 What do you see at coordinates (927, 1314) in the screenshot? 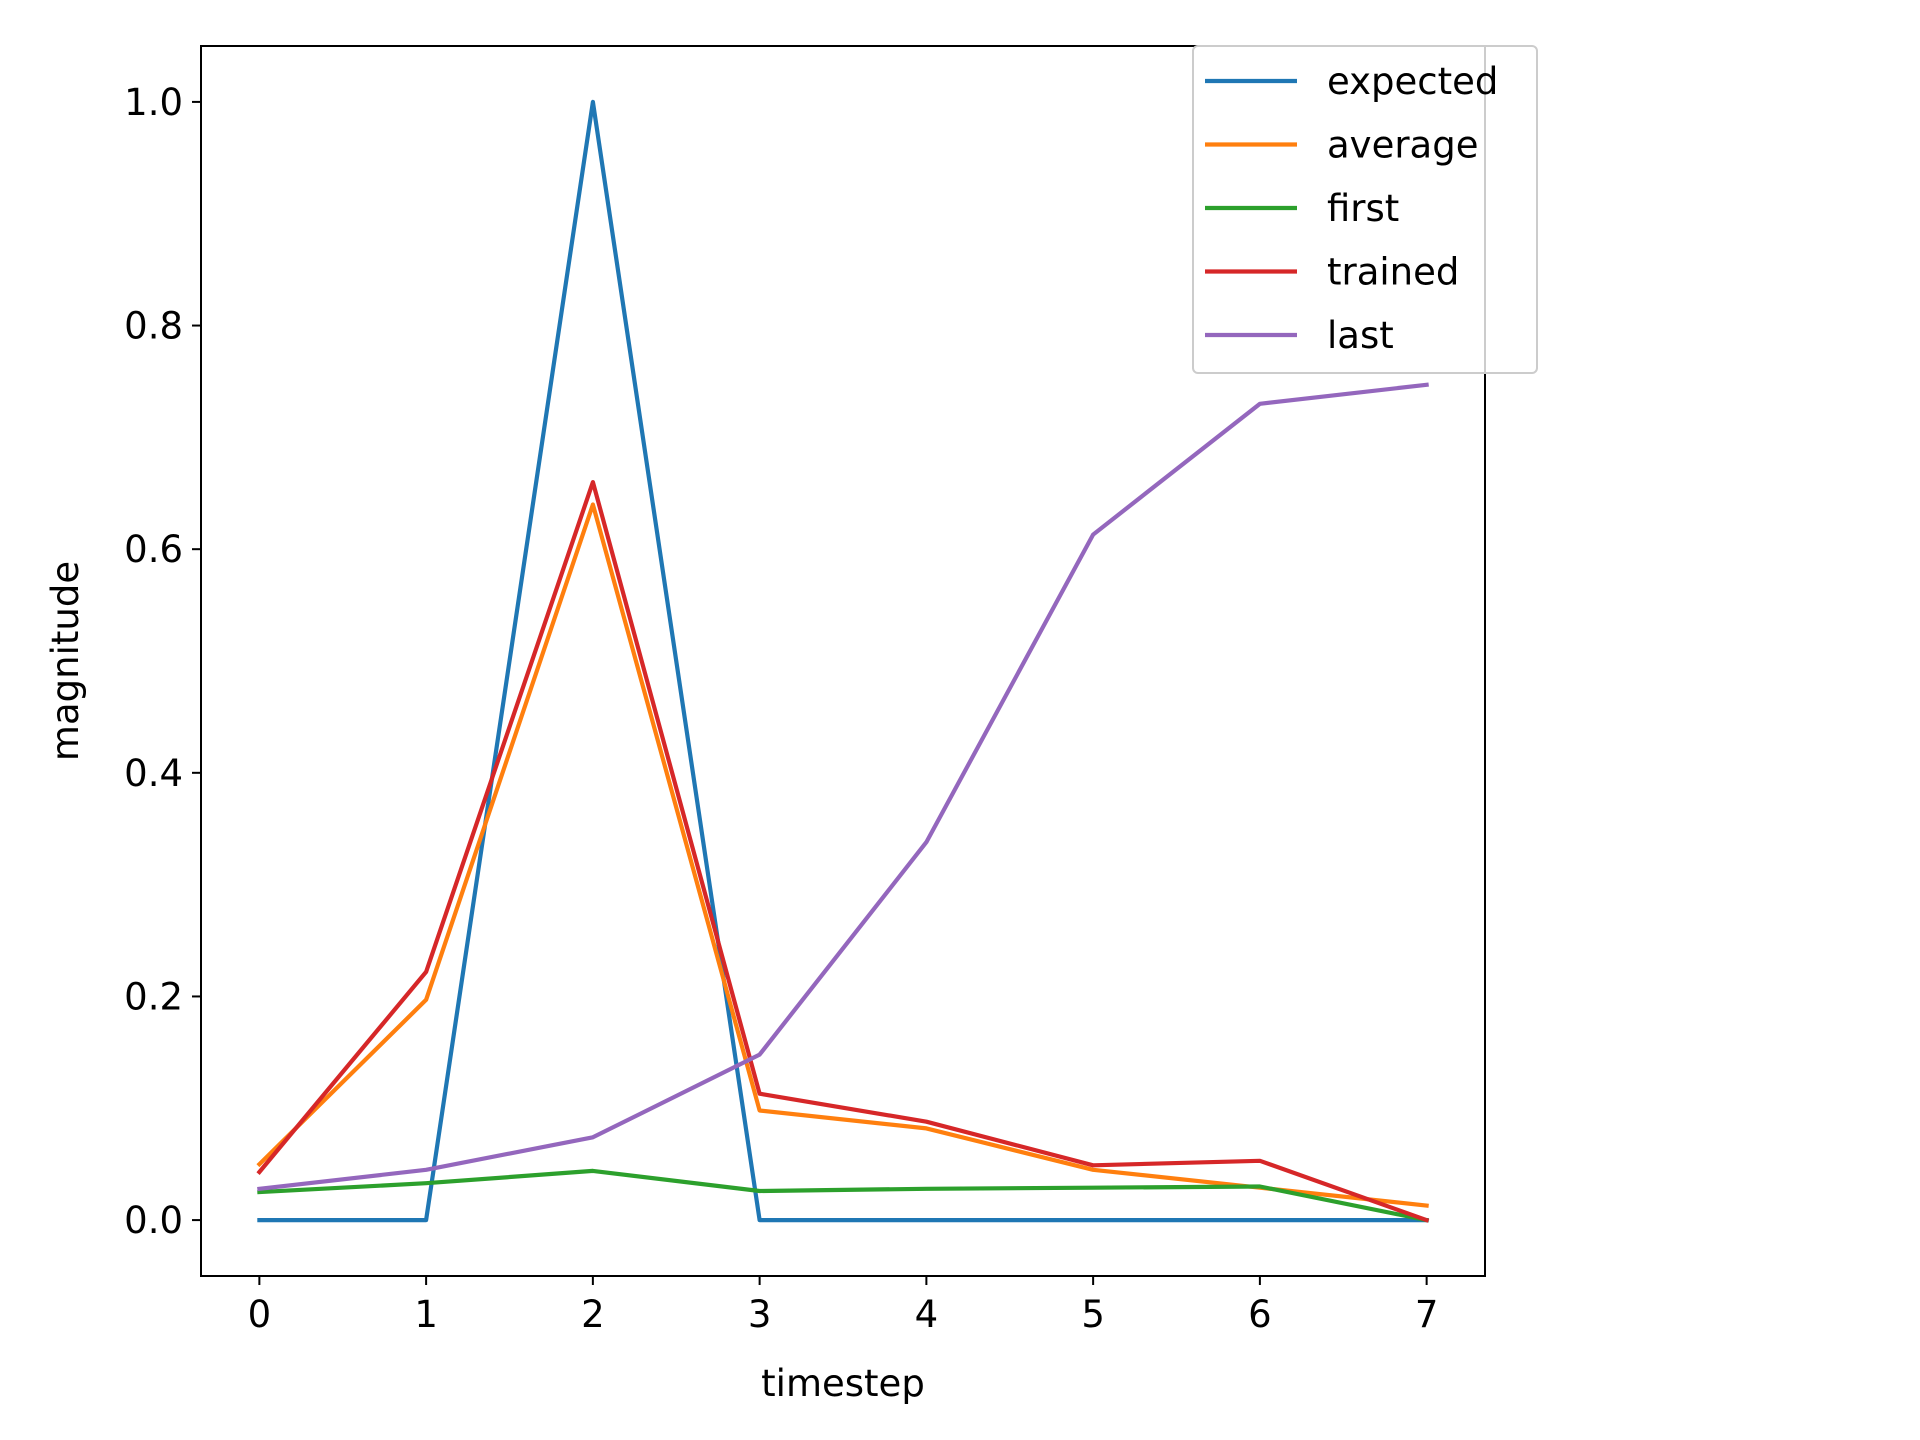
I see `x-tick-label: 4` at bounding box center [927, 1314].